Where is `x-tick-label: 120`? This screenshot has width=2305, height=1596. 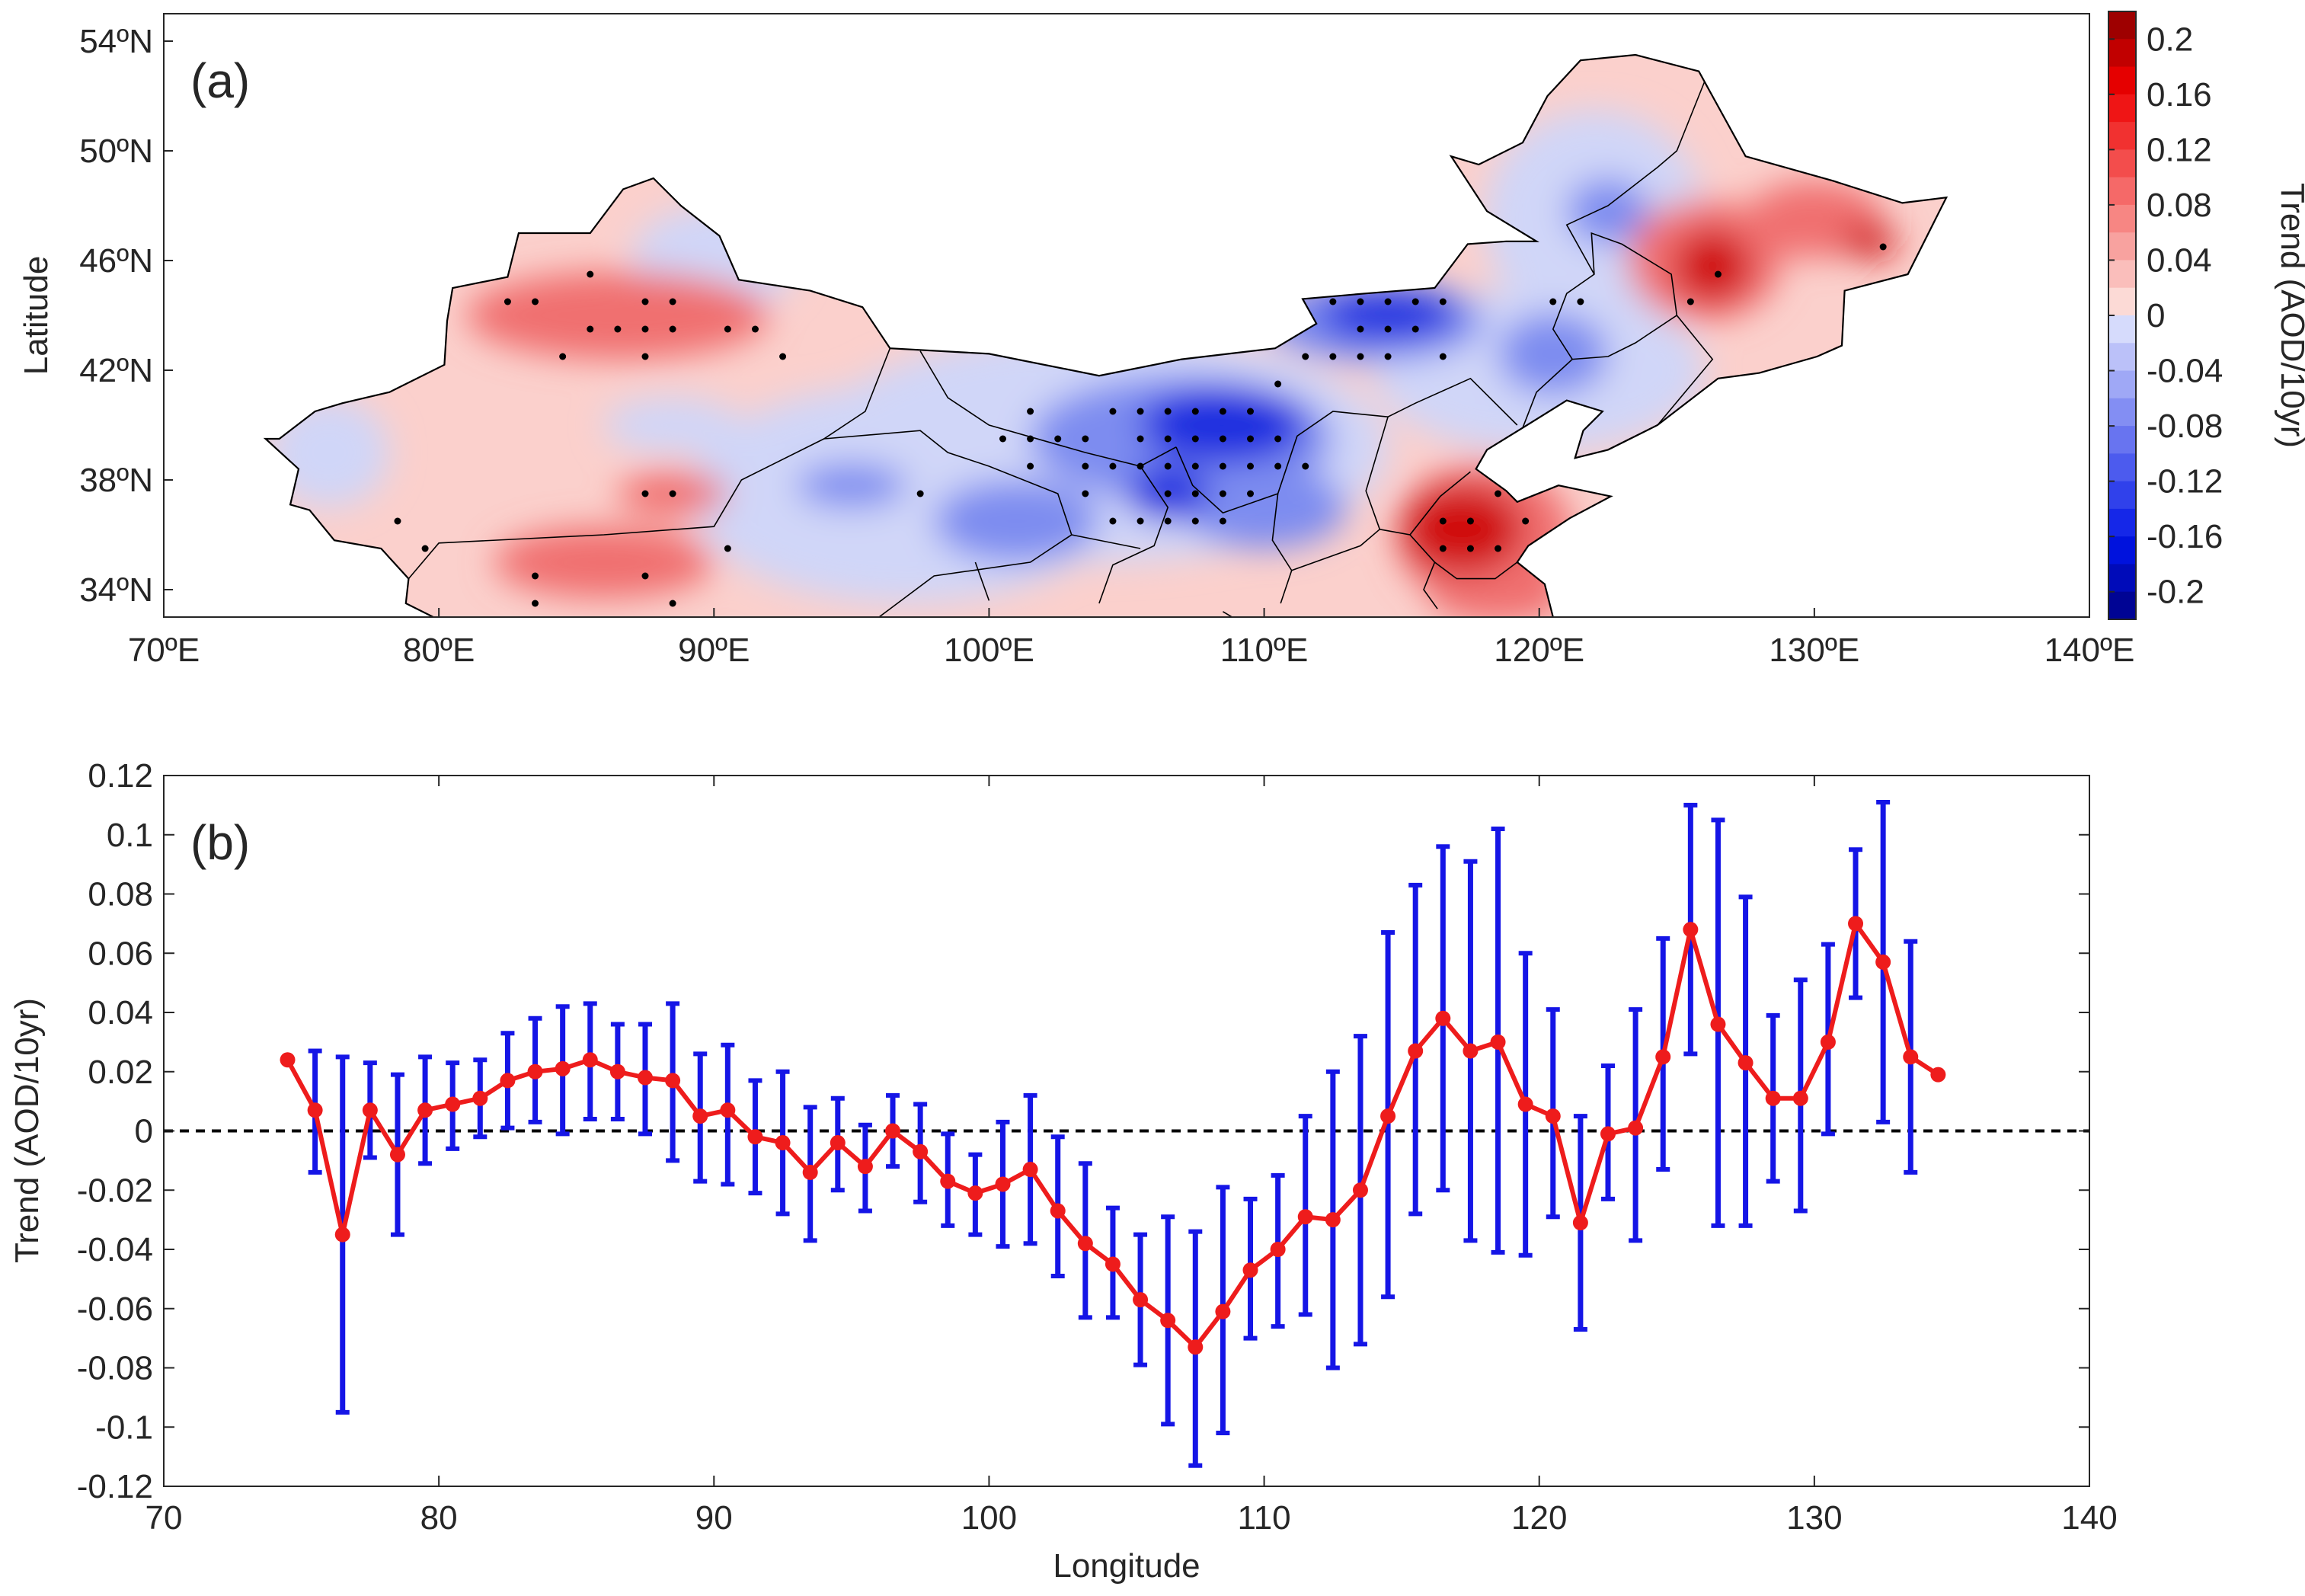 x-tick-label: 120 is located at coordinates (1539, 1518).